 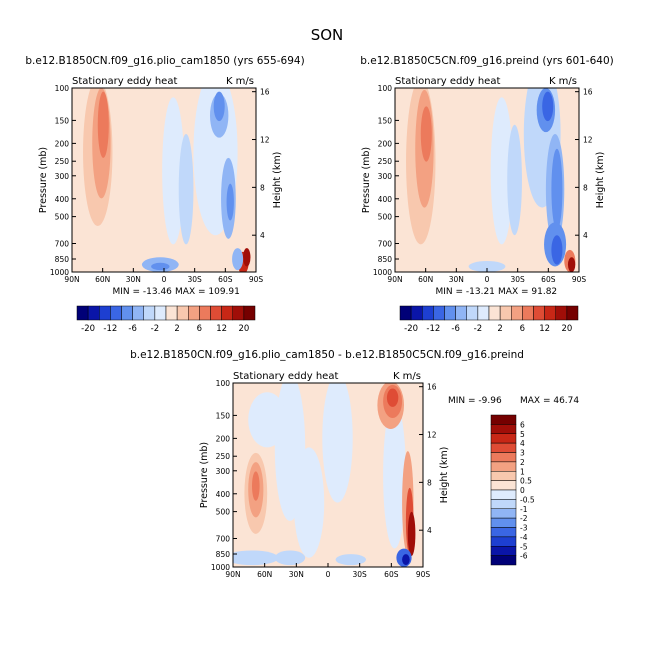 I want to click on y-tick-label: 200, so click(x=62, y=143).